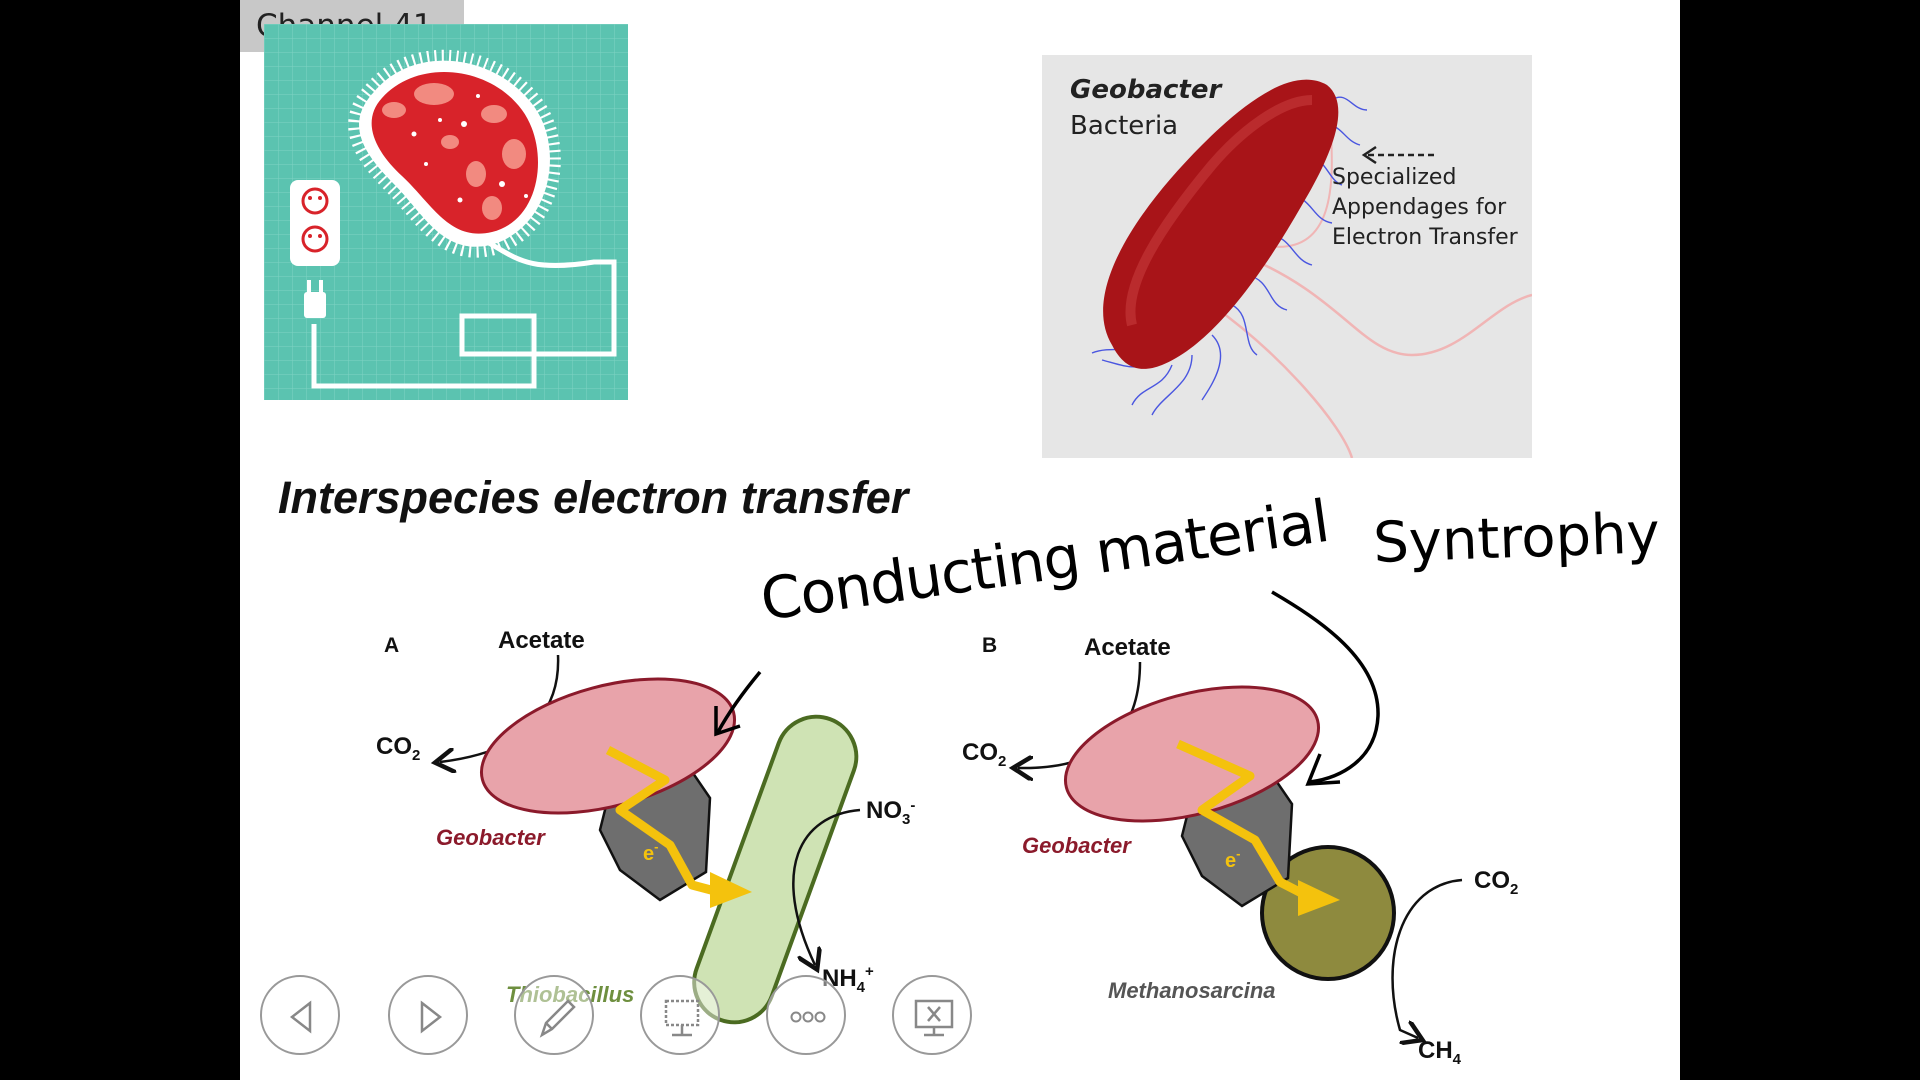 The image size is (1920, 1080). What do you see at coordinates (668, 823) in the screenshot?
I see `panel-a-electron-arrow` at bounding box center [668, 823].